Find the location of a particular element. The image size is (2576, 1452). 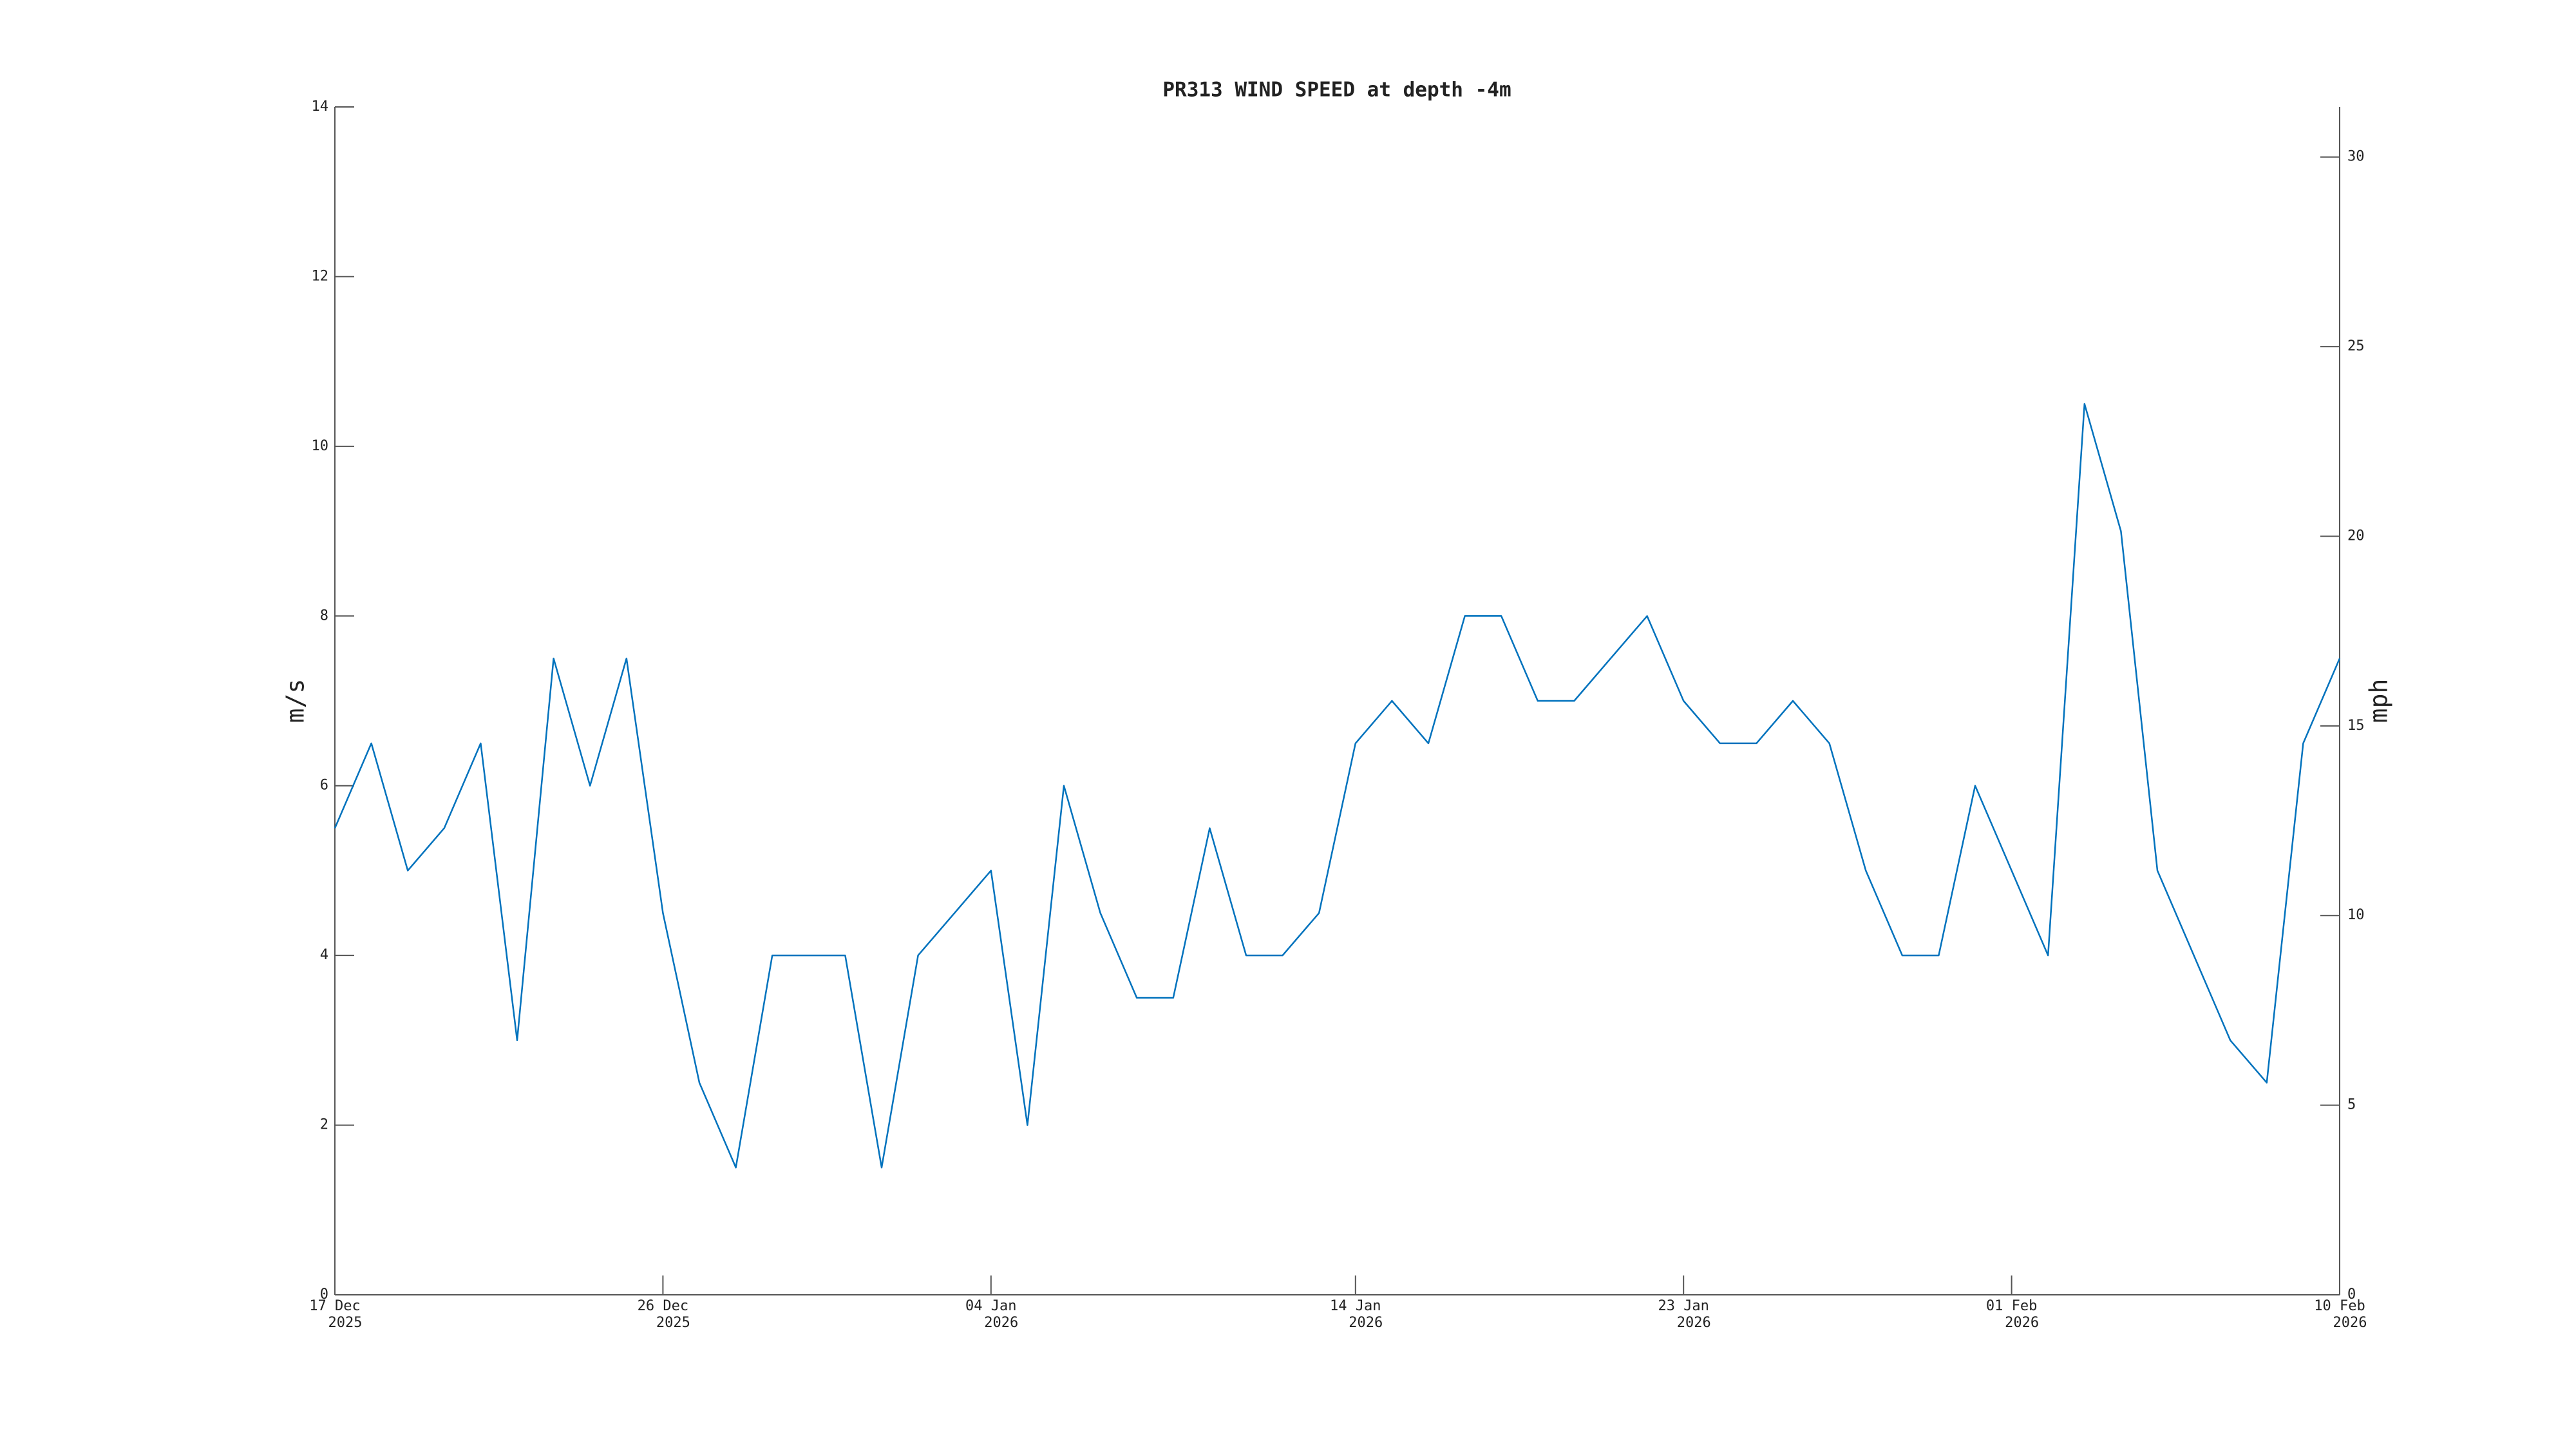

y2-tick-label: 0 is located at coordinates (2351, 1294).